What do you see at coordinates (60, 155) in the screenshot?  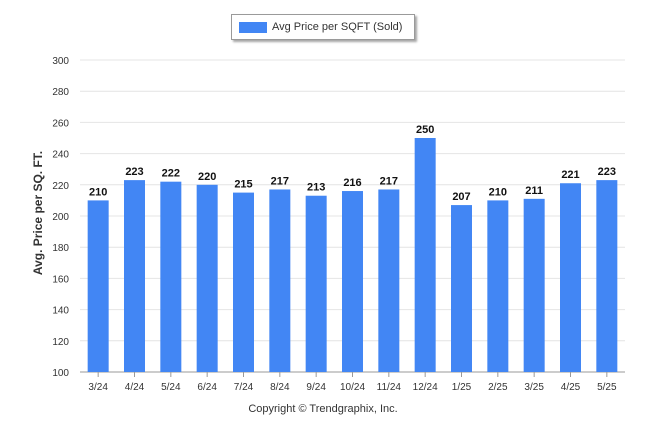 I see `y-tick-label: 240` at bounding box center [60, 155].